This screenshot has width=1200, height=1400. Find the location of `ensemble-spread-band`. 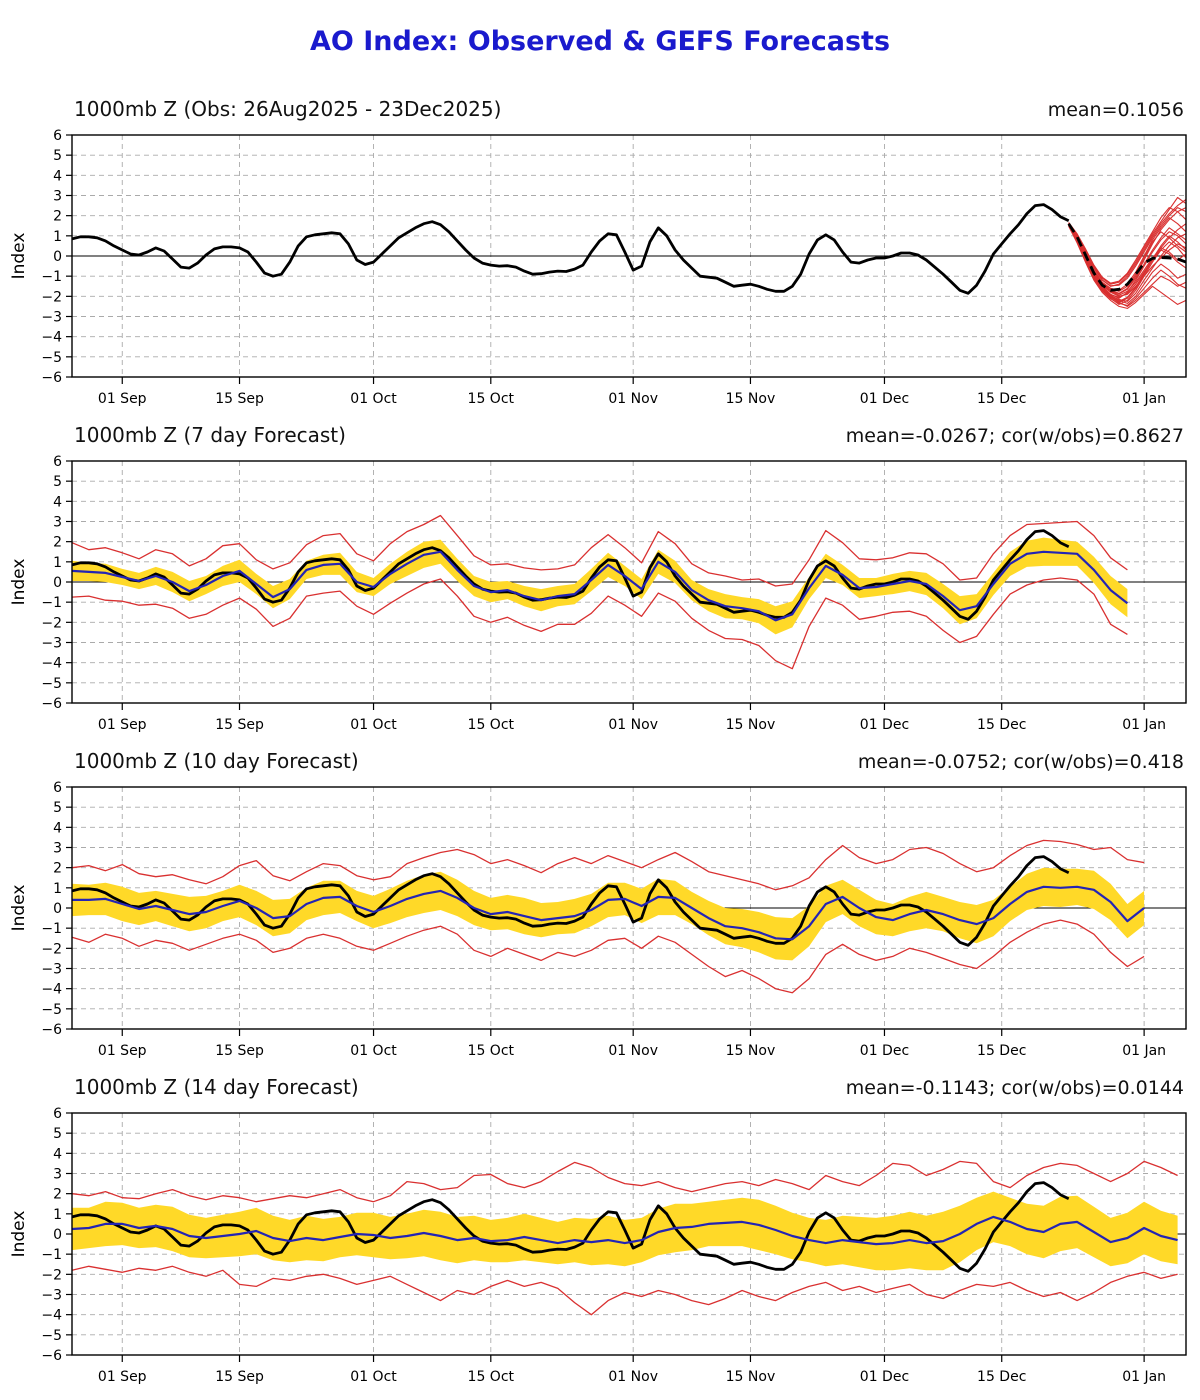

ensemble-spread-band is located at coordinates (600, 586).